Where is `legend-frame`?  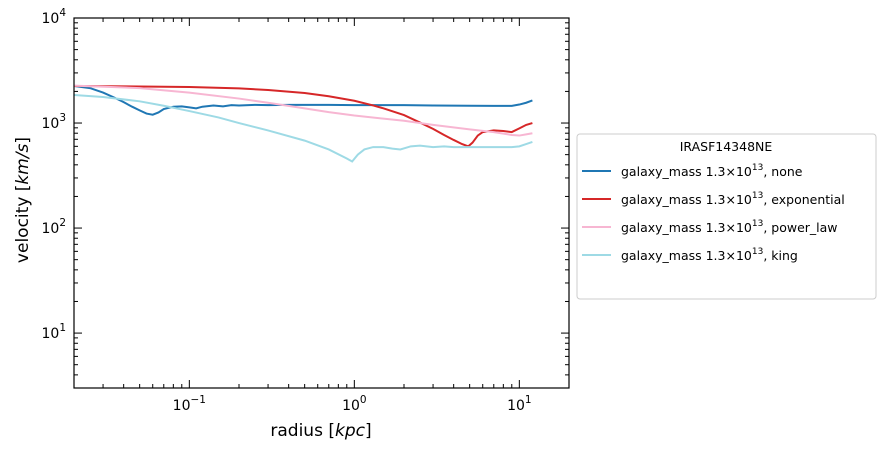 legend-frame is located at coordinates (726, 216).